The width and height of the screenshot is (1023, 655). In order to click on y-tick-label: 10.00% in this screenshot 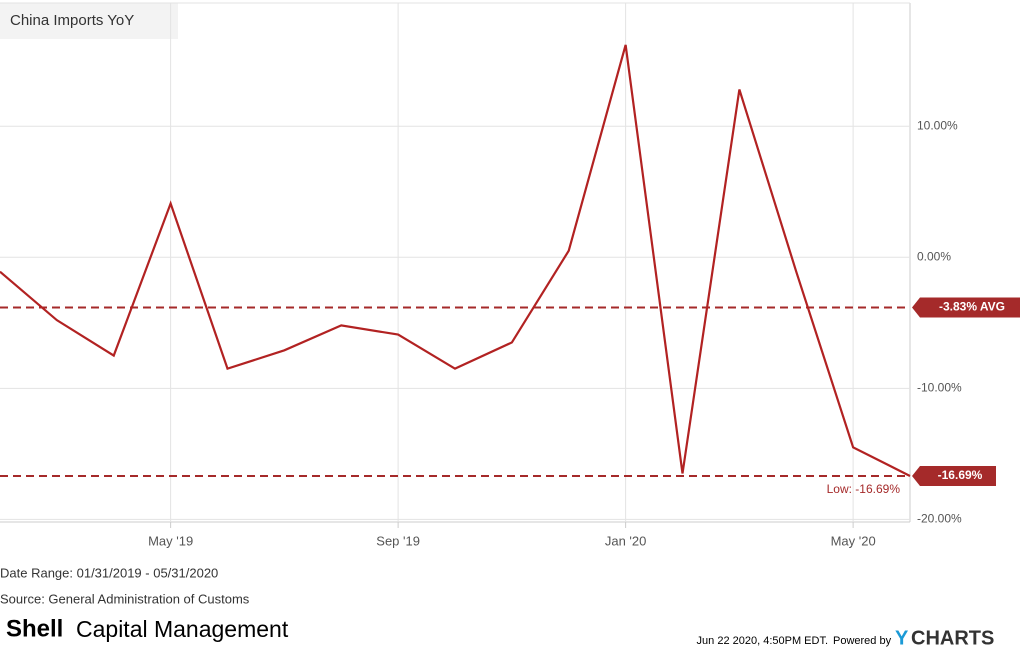, I will do `click(937, 125)`.